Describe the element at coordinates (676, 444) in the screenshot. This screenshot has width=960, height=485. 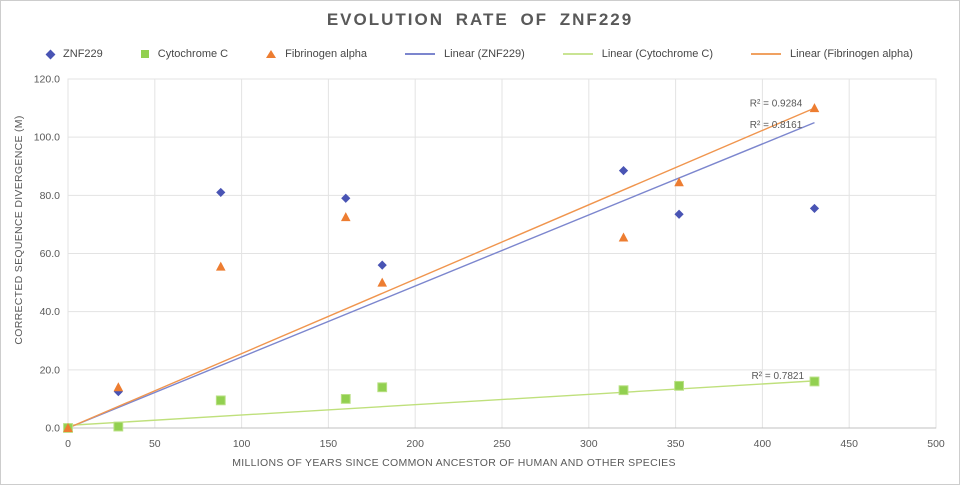
I see `x-tick-label: 350` at that location.